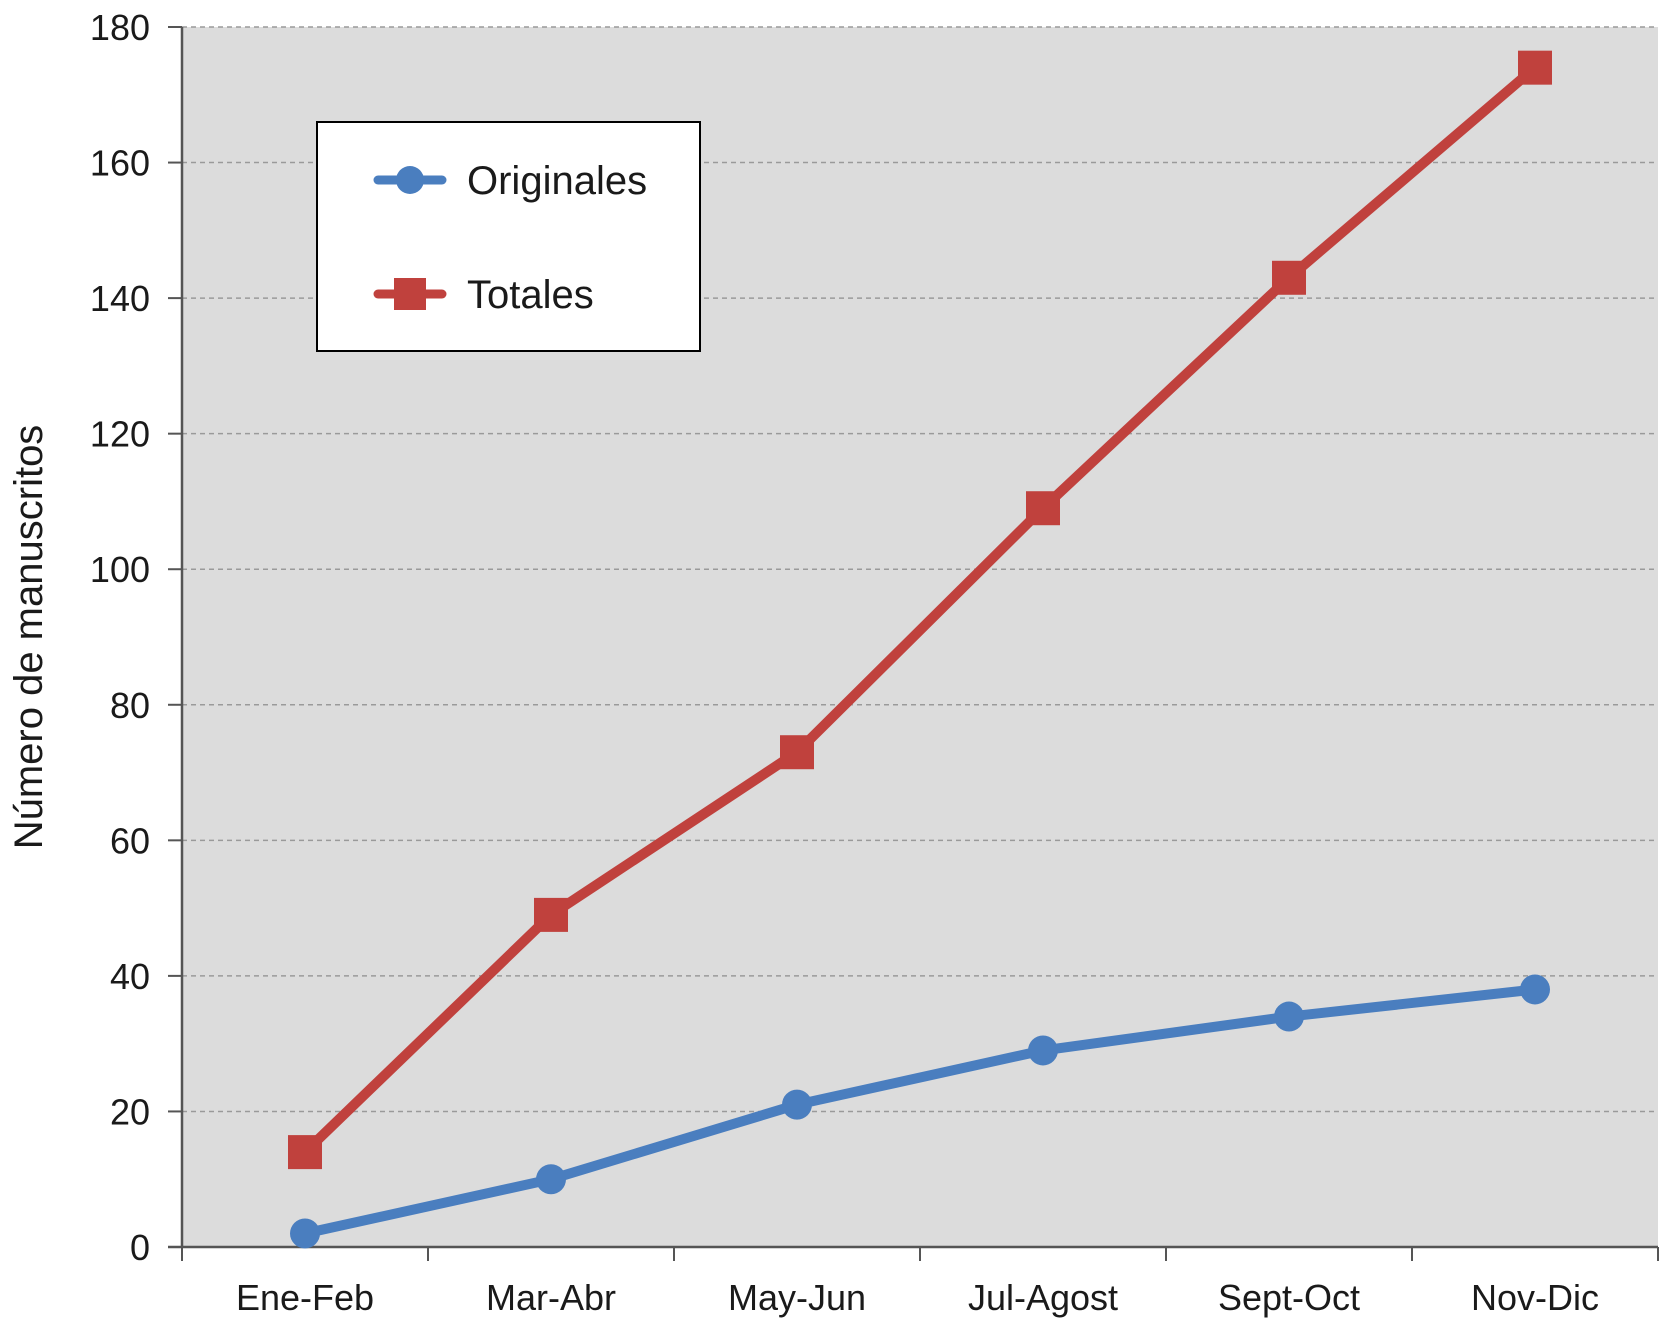 Image resolution: width=1660 pixels, height=1329 pixels. What do you see at coordinates (130, 976) in the screenshot?
I see `y-tick-label: 40` at bounding box center [130, 976].